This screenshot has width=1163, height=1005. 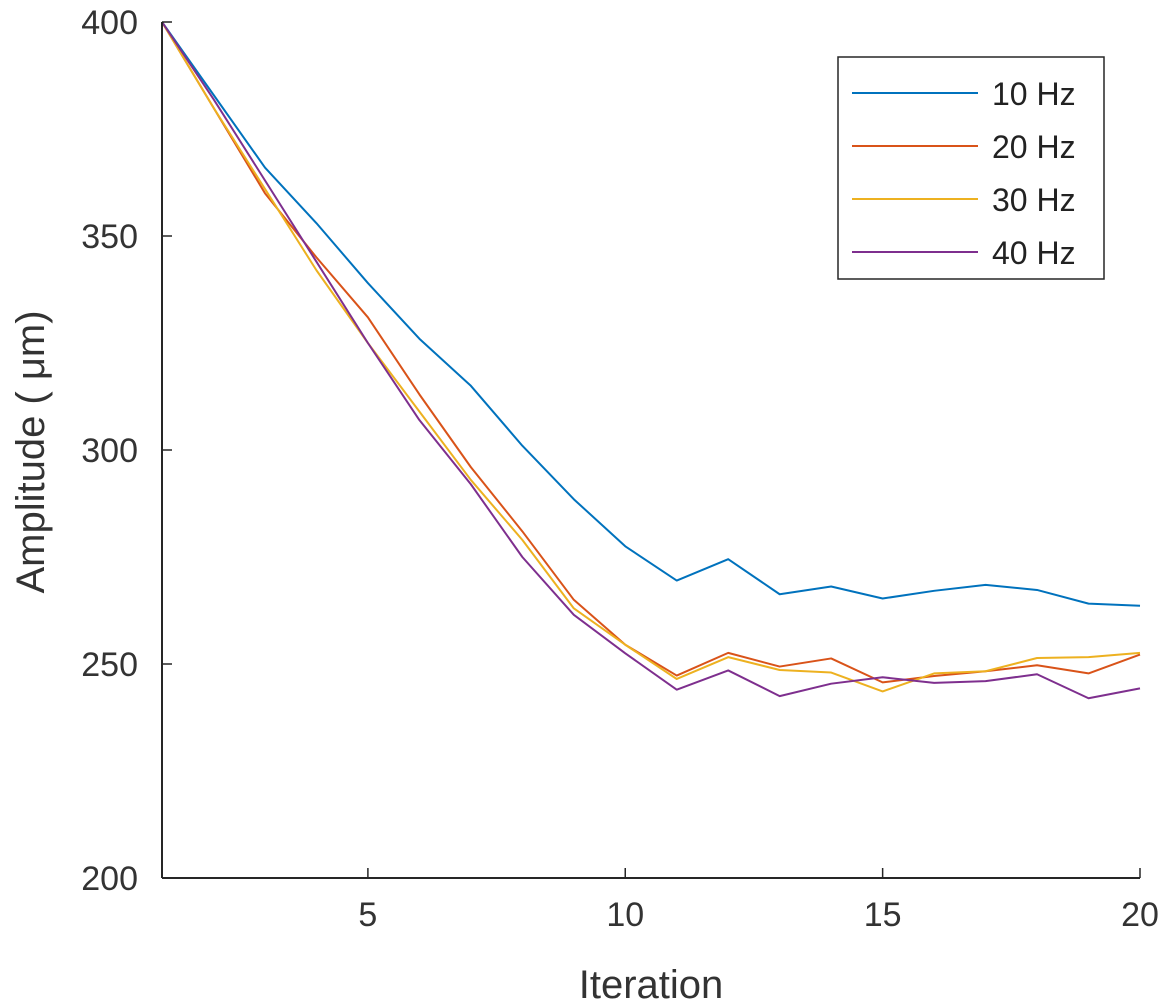 I want to click on legend-items: 10 Hz 20 Hz 30 Hz 40 Hz, so click(x=964, y=173).